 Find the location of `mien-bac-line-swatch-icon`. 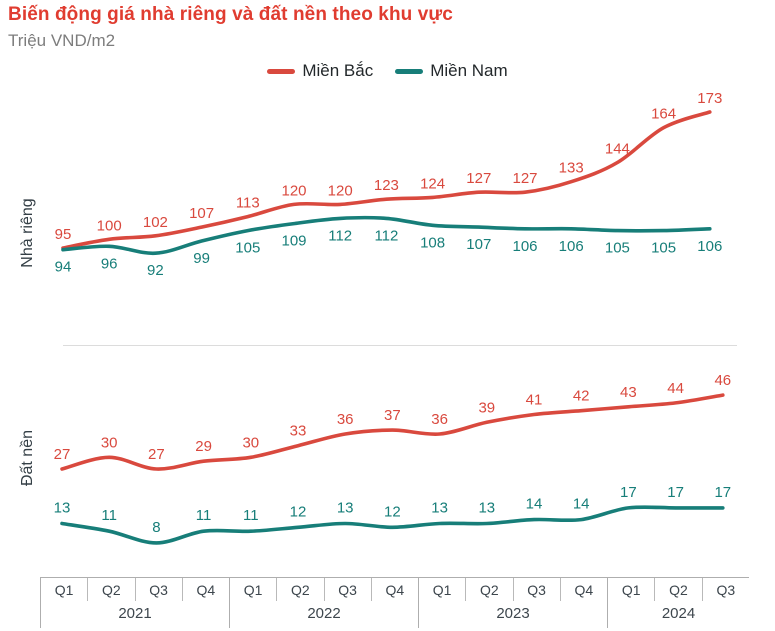

mien-bac-line-swatch-icon is located at coordinates (281, 71).